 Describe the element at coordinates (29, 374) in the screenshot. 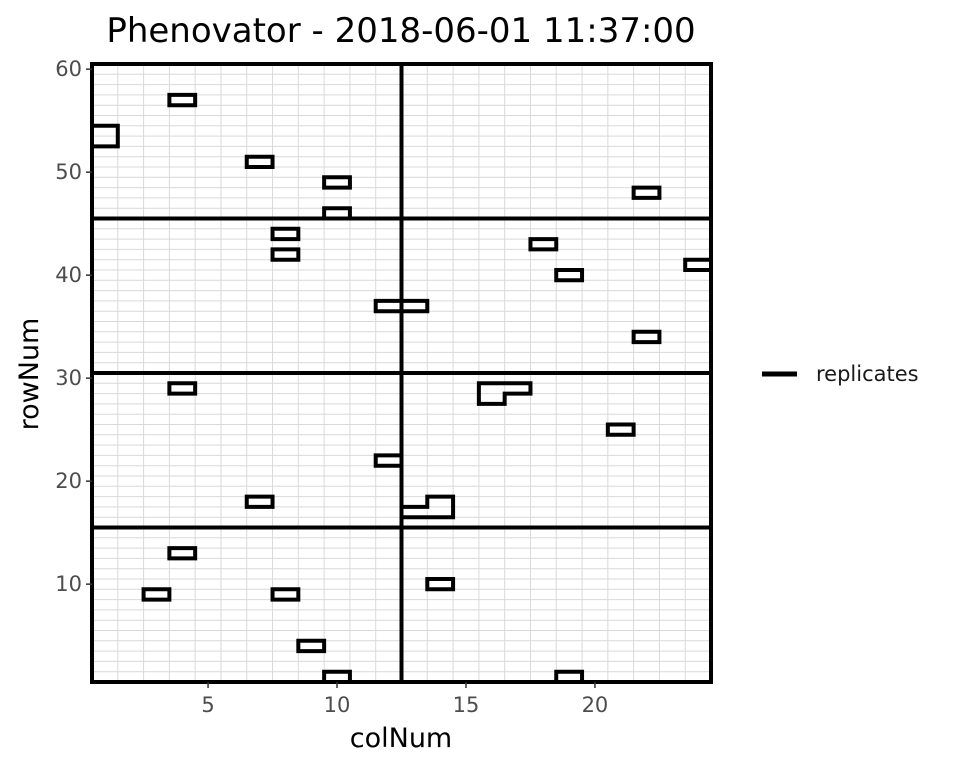

I see `y-axis-title: rowNum` at that location.